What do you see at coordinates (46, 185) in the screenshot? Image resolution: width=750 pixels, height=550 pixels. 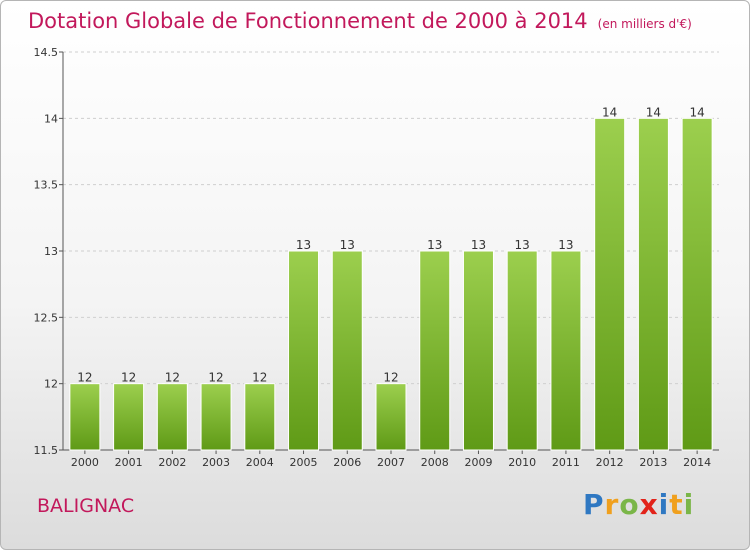 I see `y-tick-label: 13.5` at bounding box center [46, 185].